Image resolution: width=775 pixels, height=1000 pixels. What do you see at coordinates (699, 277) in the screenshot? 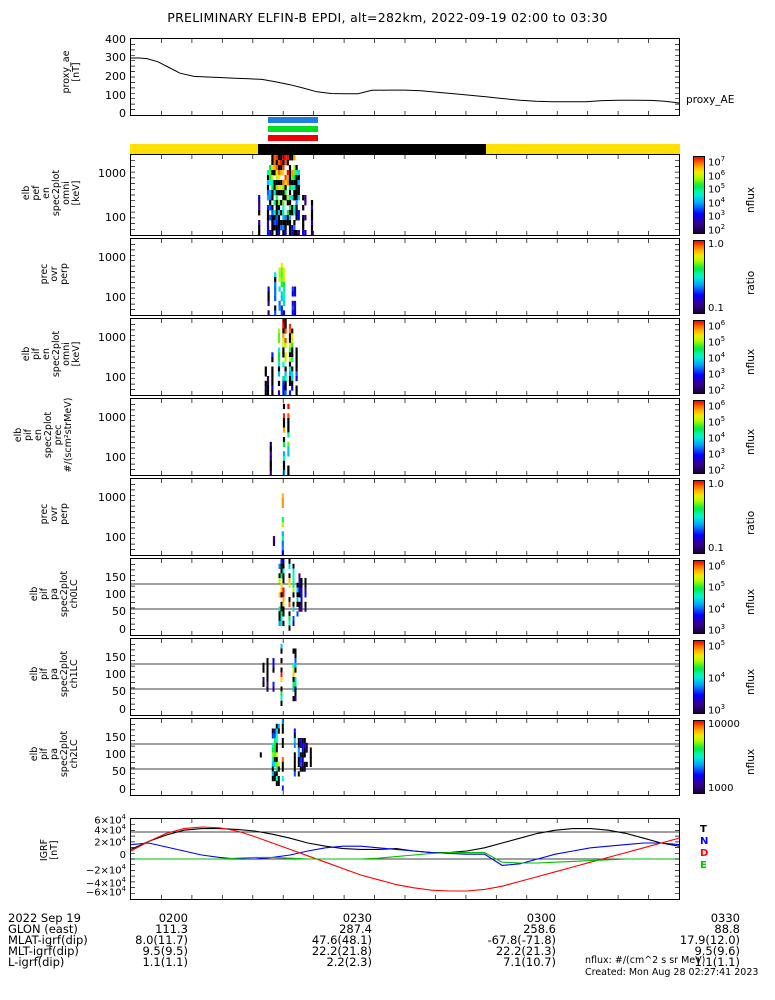
I see `colorbar-prec-ovr-perp-pef` at bounding box center [699, 277].